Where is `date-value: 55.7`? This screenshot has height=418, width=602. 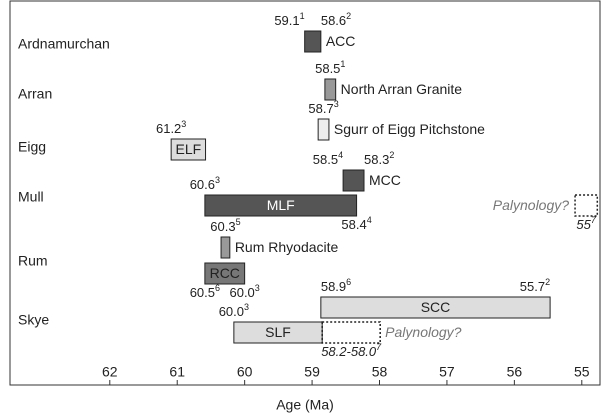 date-value: 55.7 is located at coordinates (532, 286).